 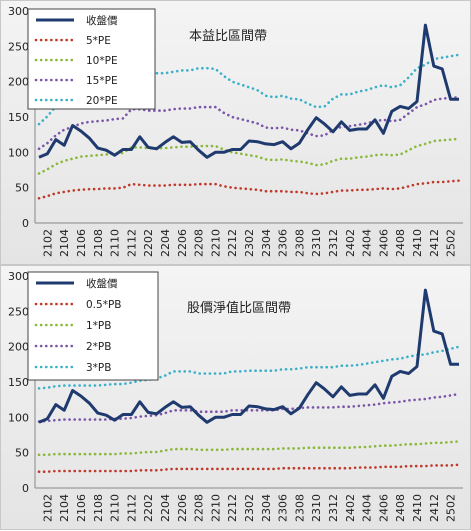 I want to click on legend-label: 0.5*PB, so click(x=103, y=305).